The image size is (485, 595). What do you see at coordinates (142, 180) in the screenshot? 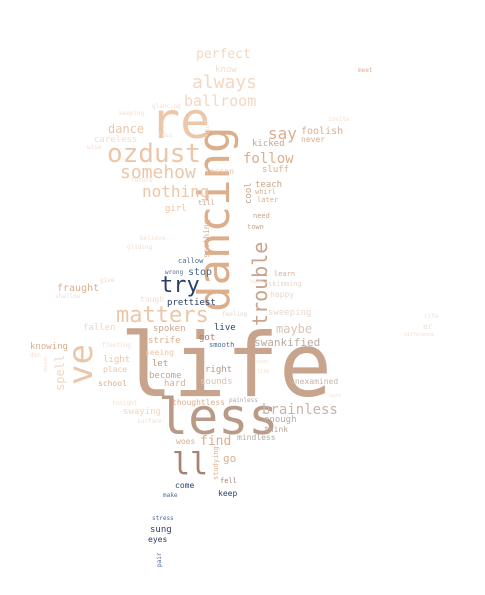
I see `word-future: future` at bounding box center [142, 180].